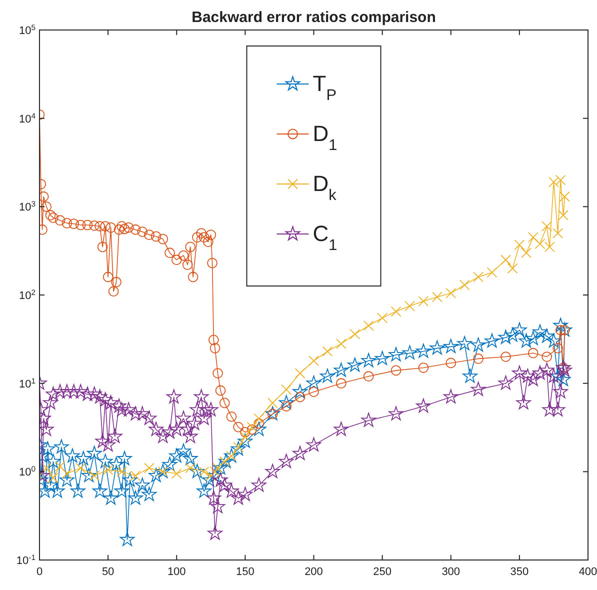 This screenshot has height=590, width=597. What do you see at coordinates (27, 471) in the screenshot?
I see `y-tick-label: 10$^{0}$` at bounding box center [27, 471].